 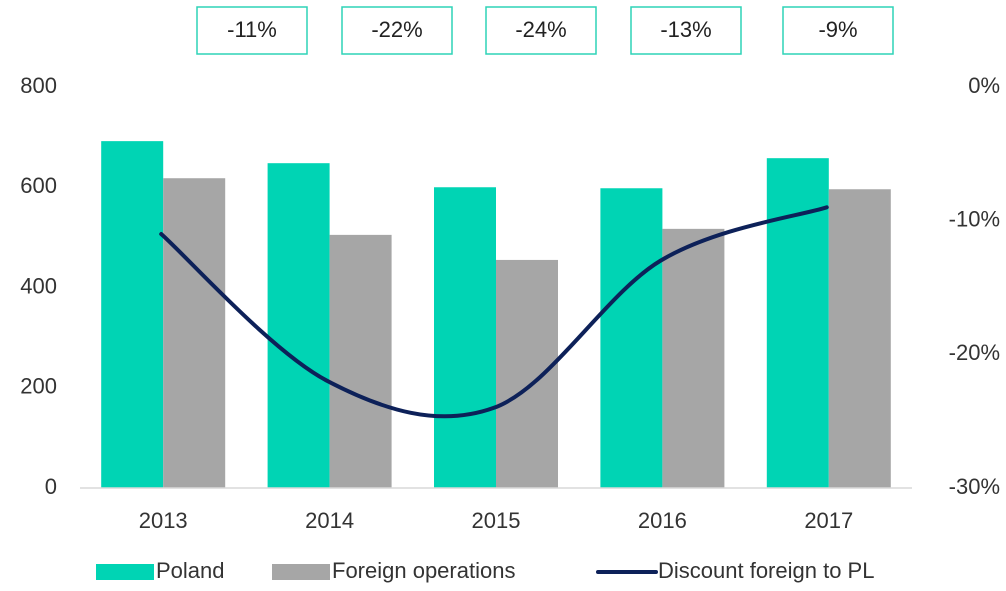 I want to click on data-label: -11%, so click(x=252, y=29).